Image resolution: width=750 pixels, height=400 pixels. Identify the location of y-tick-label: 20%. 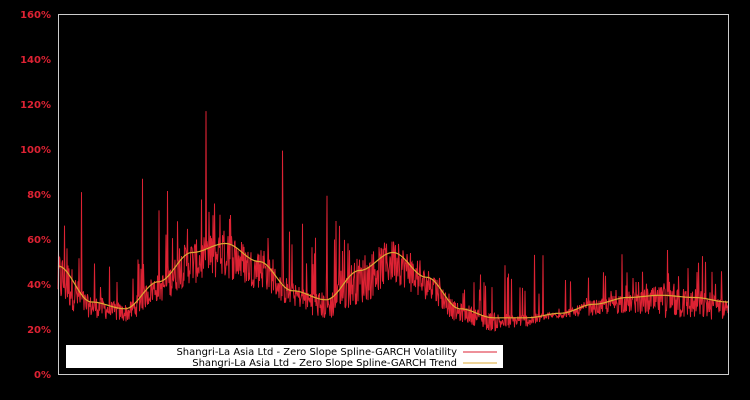
(39, 330).